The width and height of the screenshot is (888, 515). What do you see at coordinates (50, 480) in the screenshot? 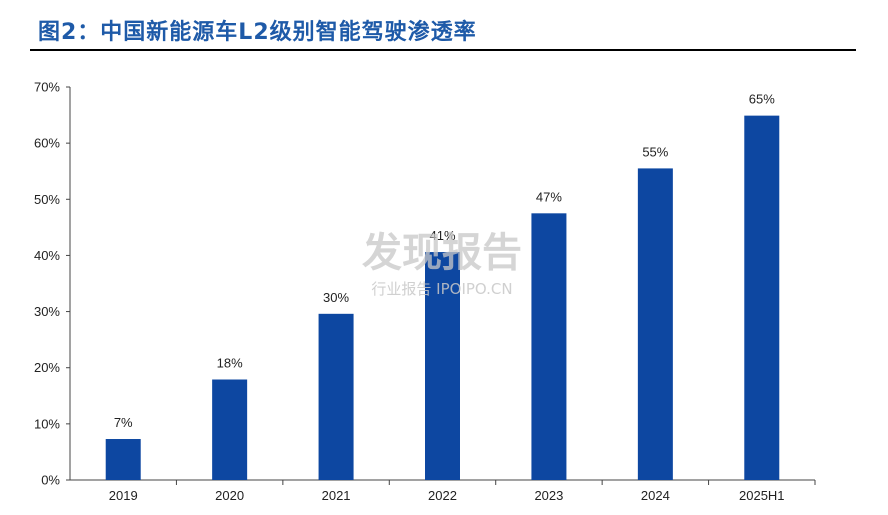
I see `y-tick-label: 0%` at bounding box center [50, 480].